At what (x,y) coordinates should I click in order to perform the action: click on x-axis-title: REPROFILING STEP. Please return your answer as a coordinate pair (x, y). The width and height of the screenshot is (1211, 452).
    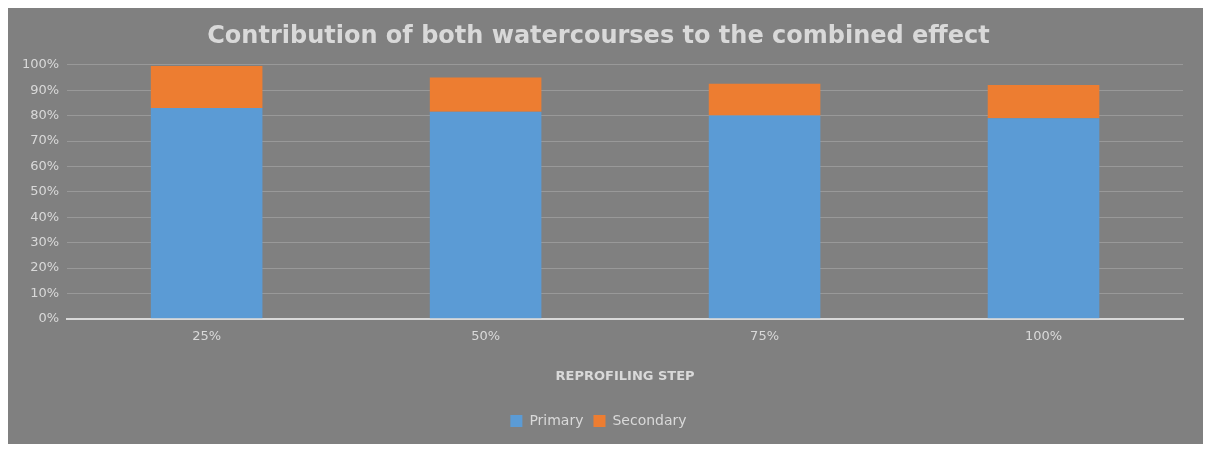
    Looking at the image, I should click on (625, 375).